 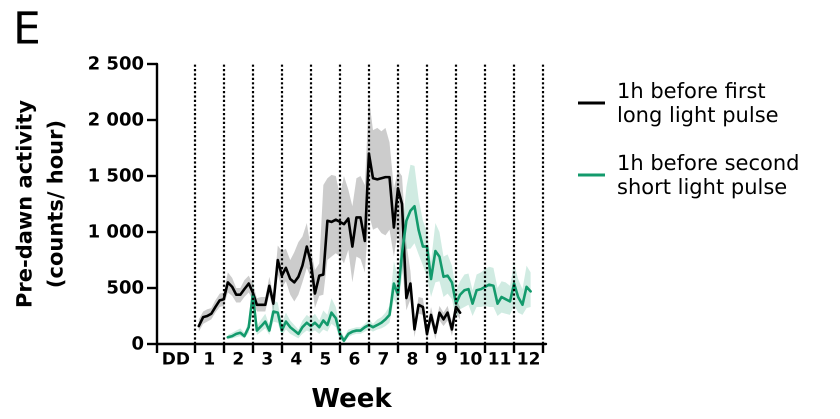 I want to click on x-tick-label: DD, so click(x=176, y=360).